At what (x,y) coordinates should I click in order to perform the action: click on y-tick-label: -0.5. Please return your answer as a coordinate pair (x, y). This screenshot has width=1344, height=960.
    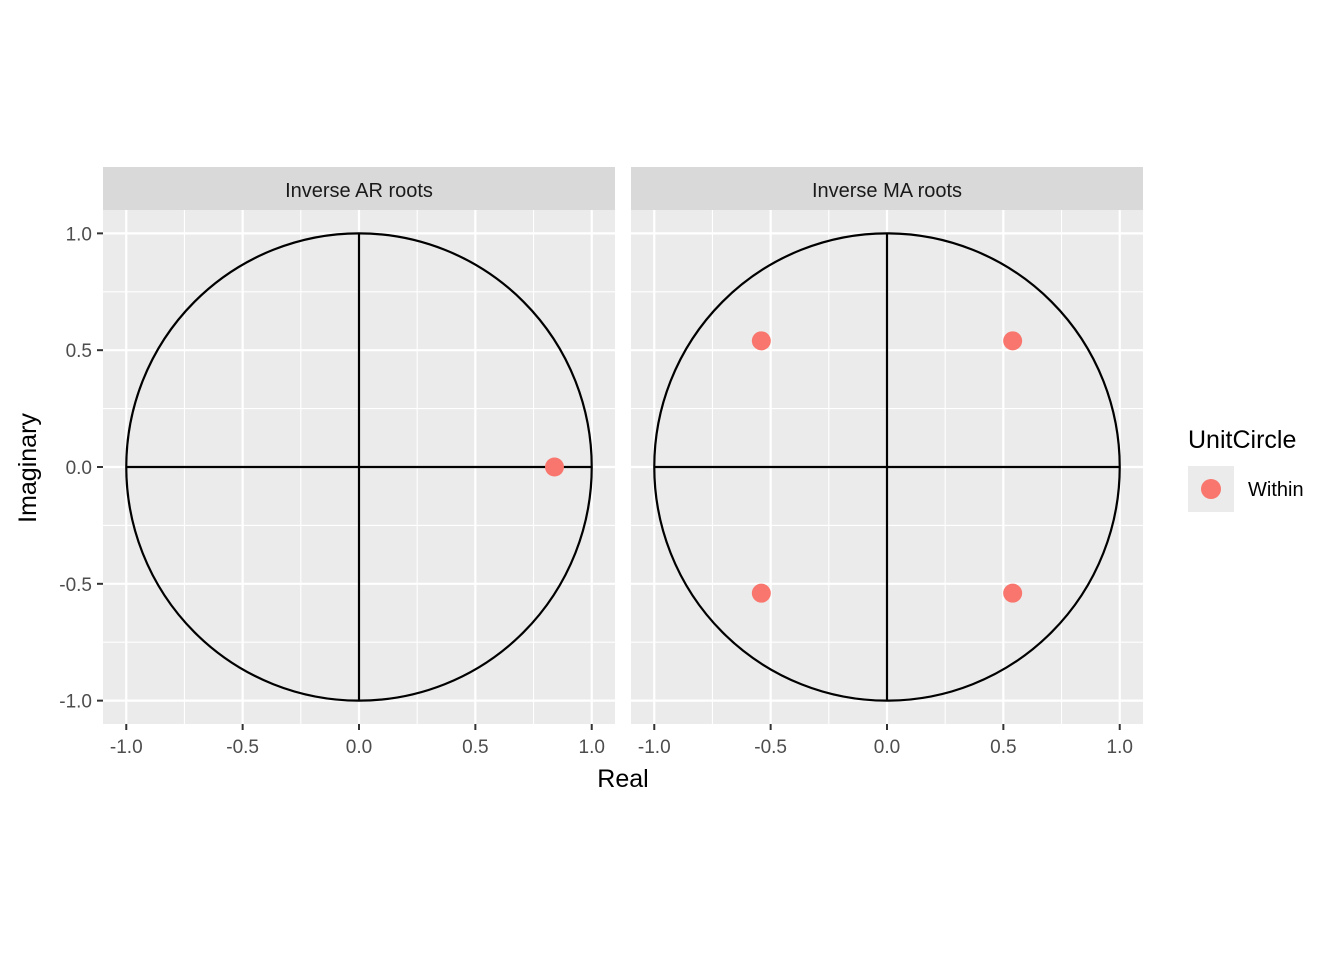
    Looking at the image, I should click on (75, 585).